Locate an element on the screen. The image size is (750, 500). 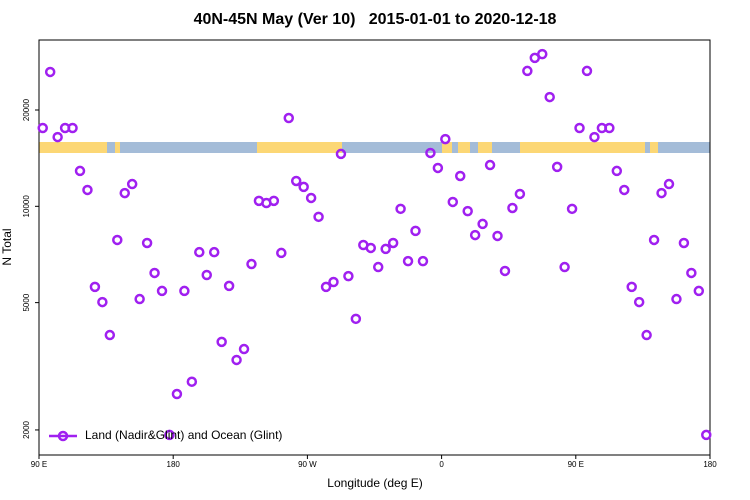
y-tick-label: 5000 is located at coordinates (26, 302).